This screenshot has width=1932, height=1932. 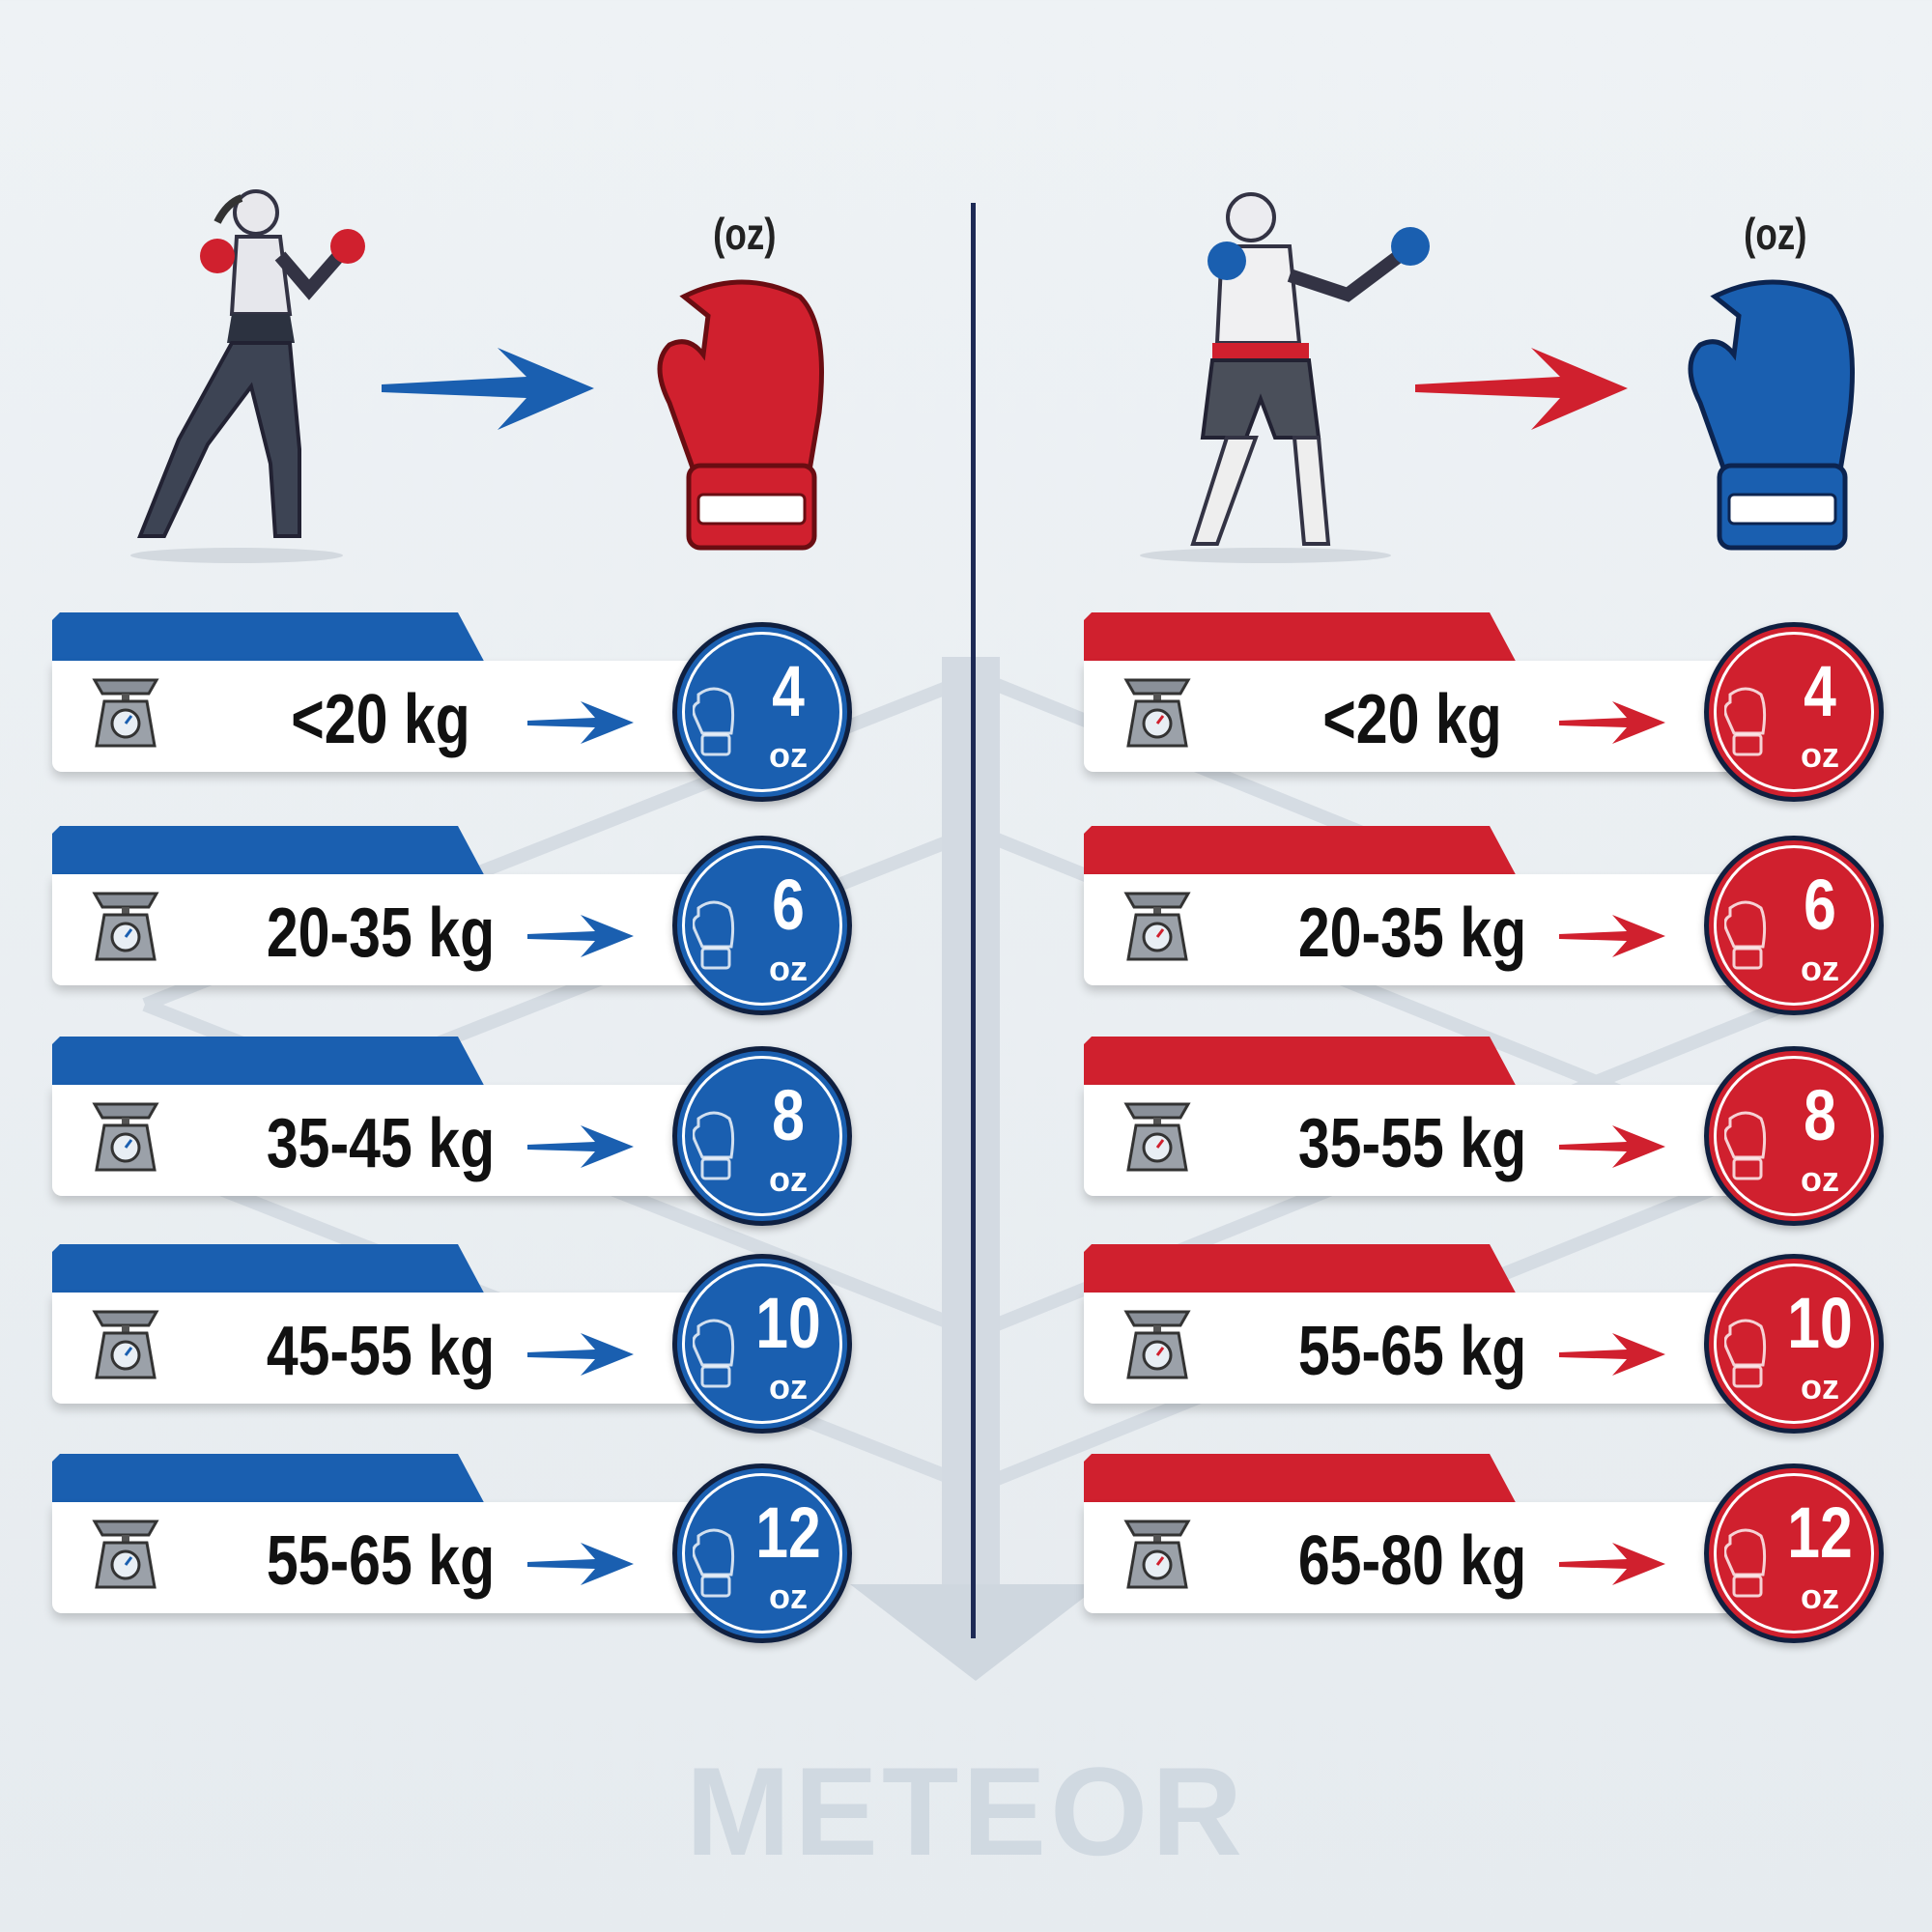 I want to click on right-size-row: 65-80 kg 12 oz, so click(x=1508, y=1558).